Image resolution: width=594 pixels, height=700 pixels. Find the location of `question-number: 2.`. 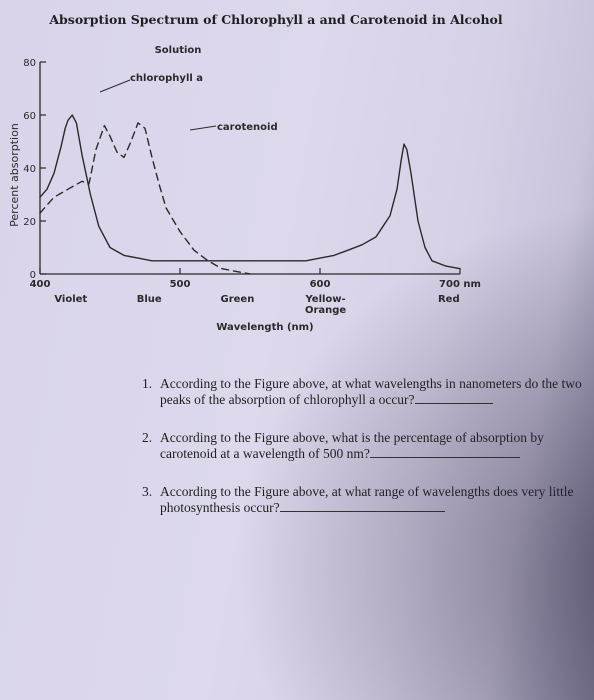

question-number: 2. is located at coordinates (147, 437).